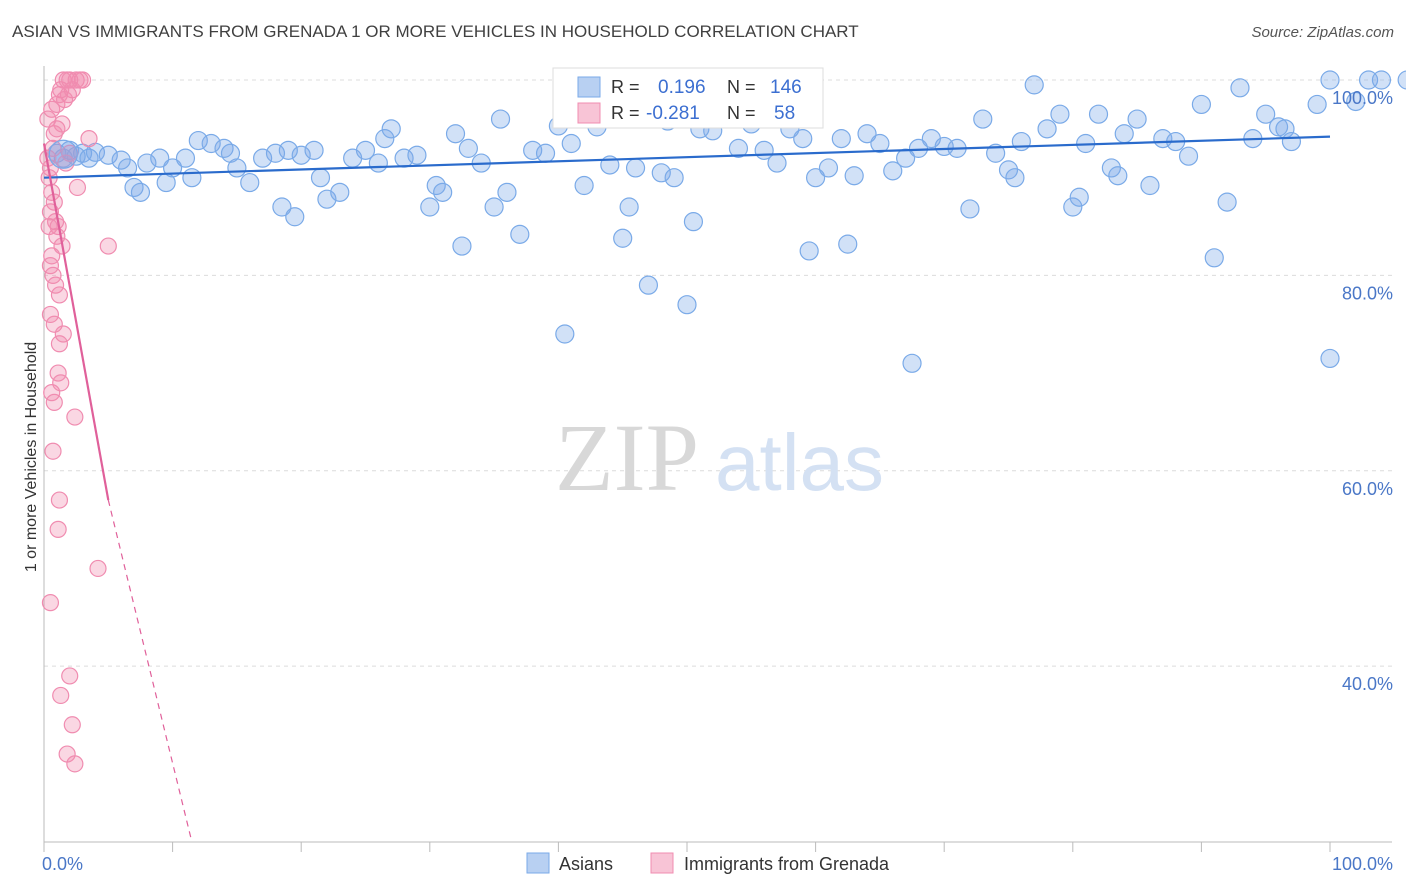  What do you see at coordinates (1322, 32) in the screenshot?
I see `source-label: Source: ZipAtlas.com` at bounding box center [1322, 32].